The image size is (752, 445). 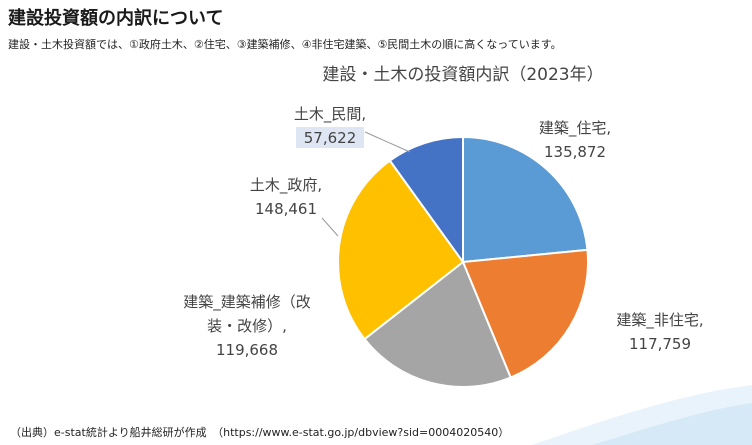 What do you see at coordinates (116, 18) in the screenshot?
I see `page-title: 建設投資額の内訳について` at bounding box center [116, 18].